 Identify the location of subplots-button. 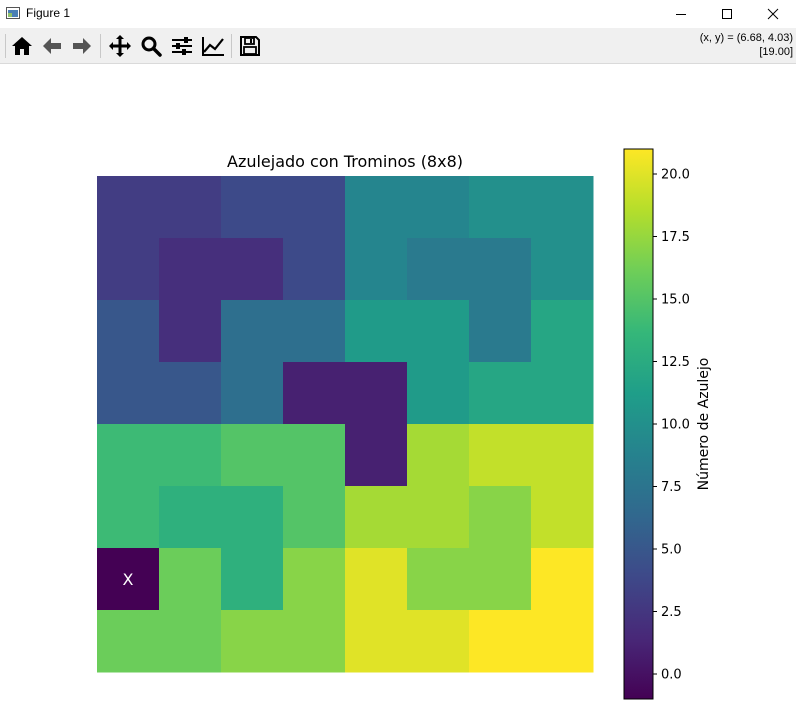
(182, 46).